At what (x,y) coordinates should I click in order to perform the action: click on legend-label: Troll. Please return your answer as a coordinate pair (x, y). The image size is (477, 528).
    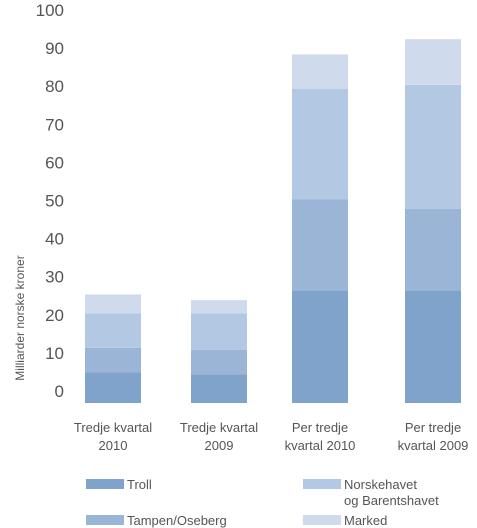
    Looking at the image, I should click on (139, 484).